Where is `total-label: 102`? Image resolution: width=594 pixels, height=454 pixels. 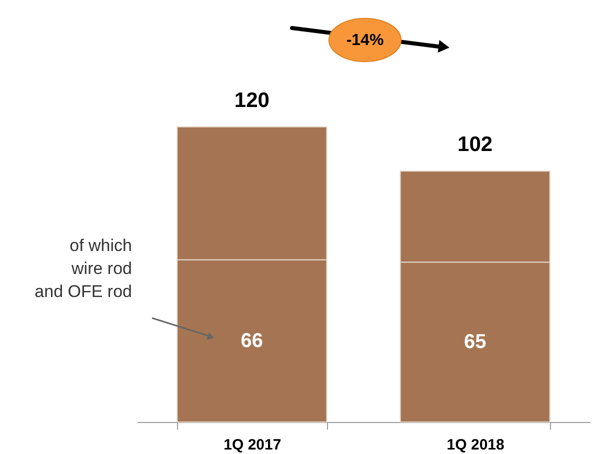
total-label: 102 is located at coordinates (475, 144).